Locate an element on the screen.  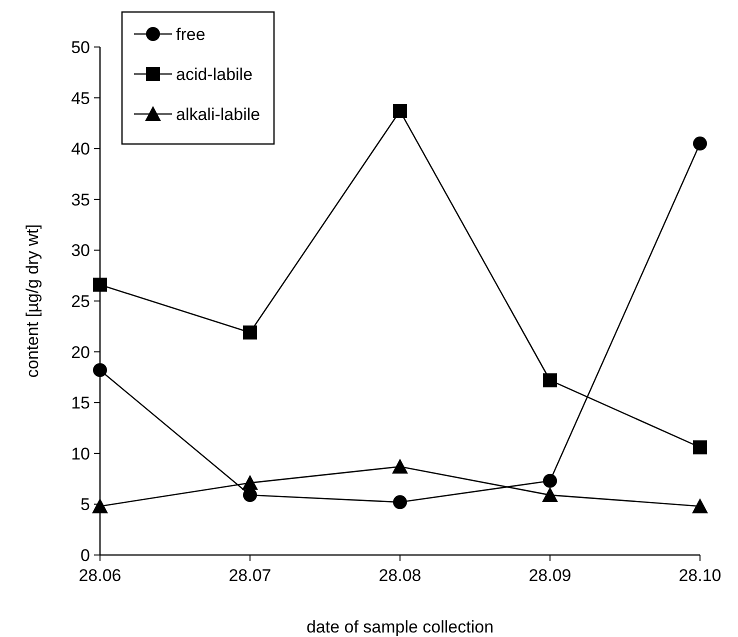
legend-label: alkali-labile is located at coordinates (218, 114).